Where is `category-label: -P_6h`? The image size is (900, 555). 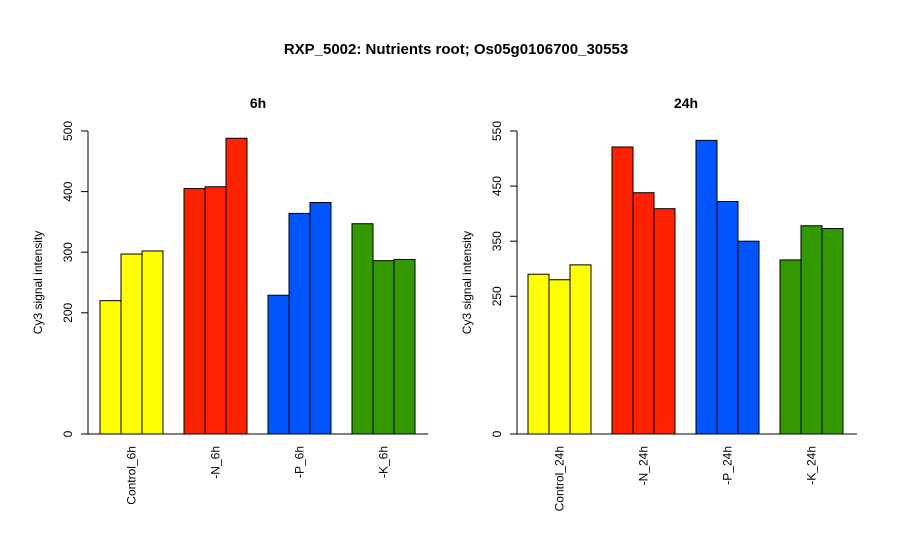
category-label: -P_6h is located at coordinates (300, 462).